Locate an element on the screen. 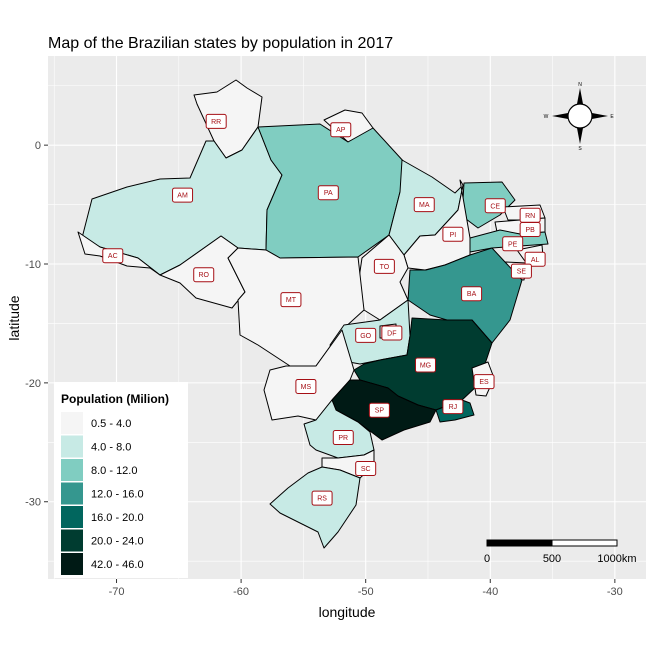  state-label-box-es is located at coordinates (484, 382).